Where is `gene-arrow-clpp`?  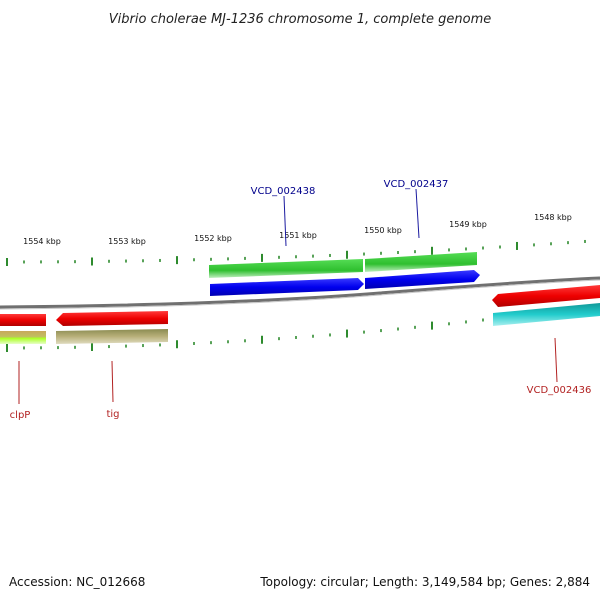
gene-arrow-clpp is located at coordinates (23, 320).